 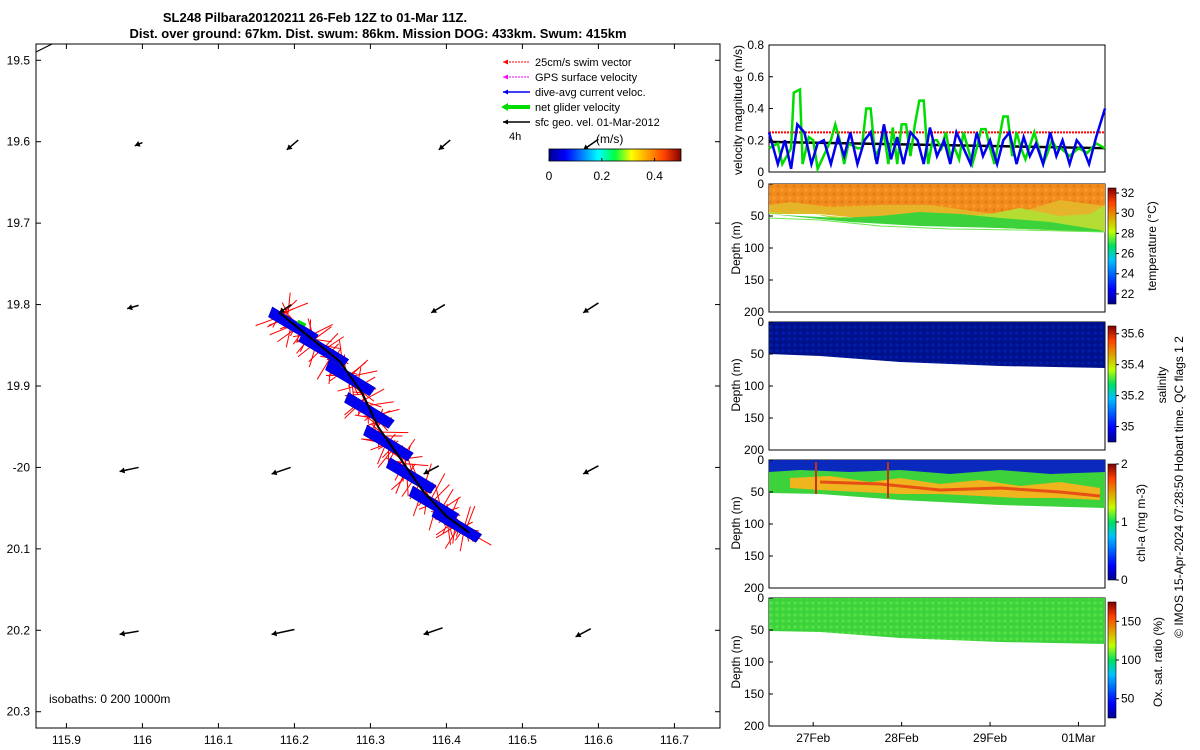 What do you see at coordinates (758, 662) in the screenshot?
I see `oxygen-y-ticks: 0 50 100 150 200` at bounding box center [758, 662].